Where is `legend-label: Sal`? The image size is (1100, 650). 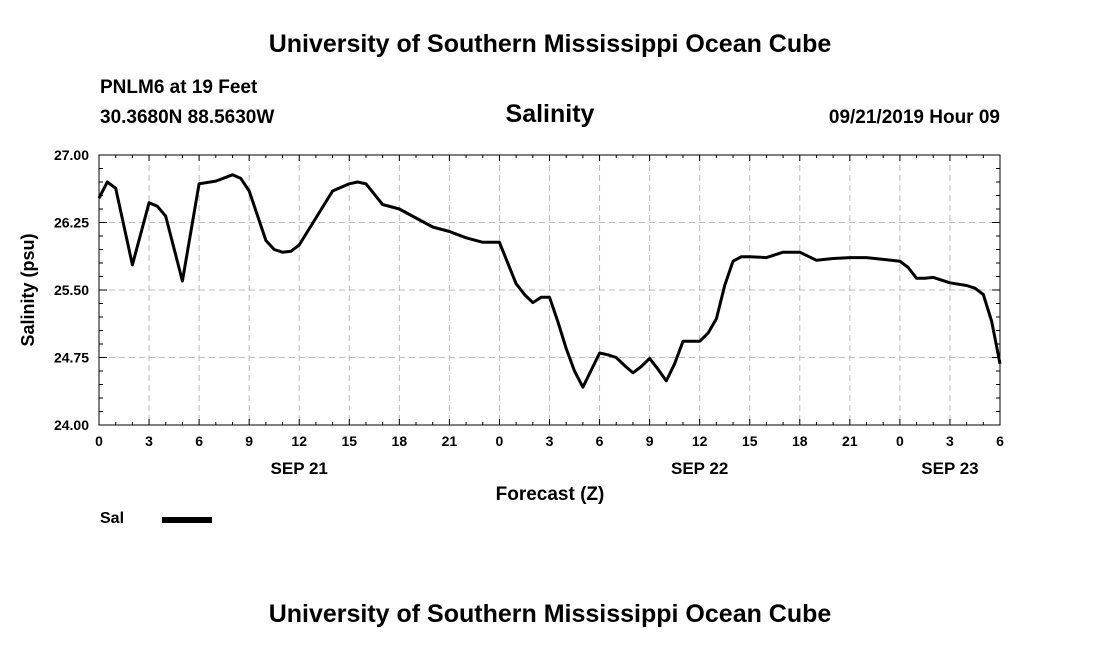 legend-label: Sal is located at coordinates (112, 518).